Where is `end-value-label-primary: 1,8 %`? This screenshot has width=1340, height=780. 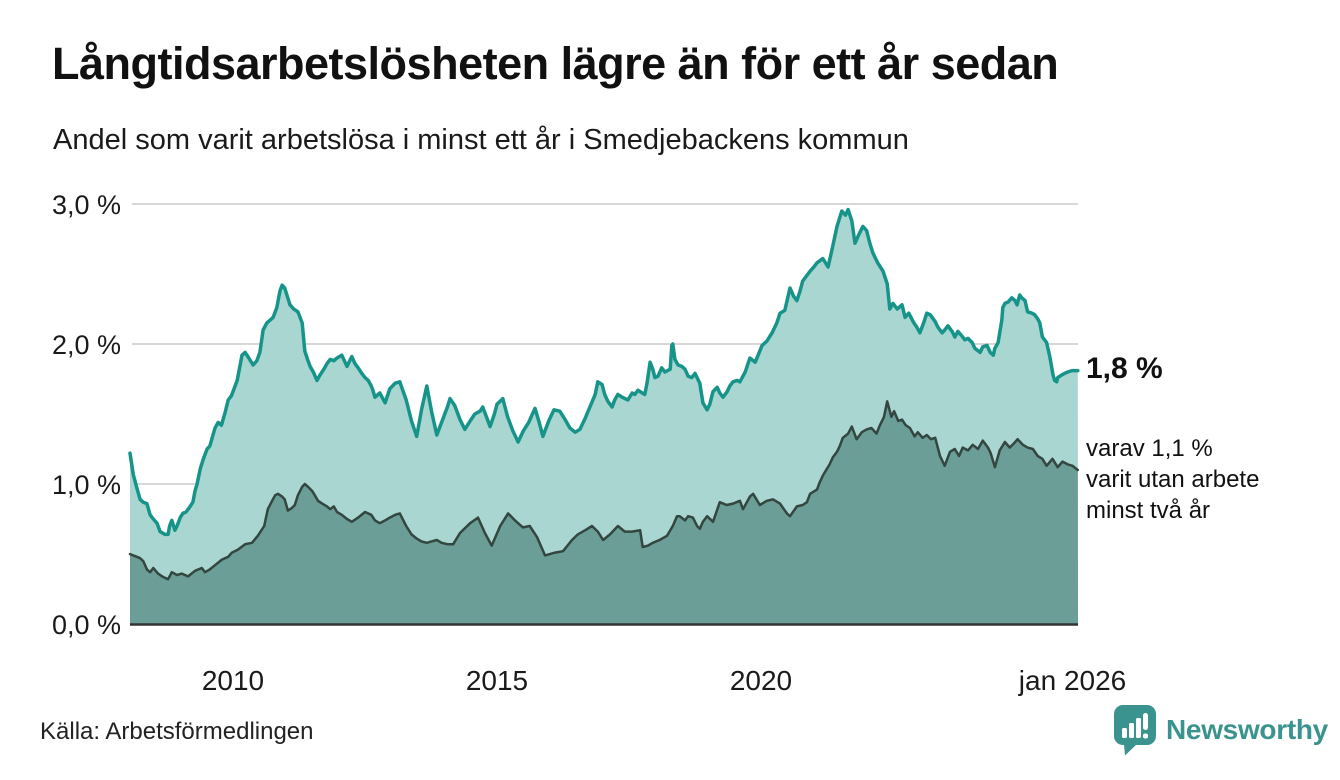 end-value-label-primary: 1,8 % is located at coordinates (1124, 368).